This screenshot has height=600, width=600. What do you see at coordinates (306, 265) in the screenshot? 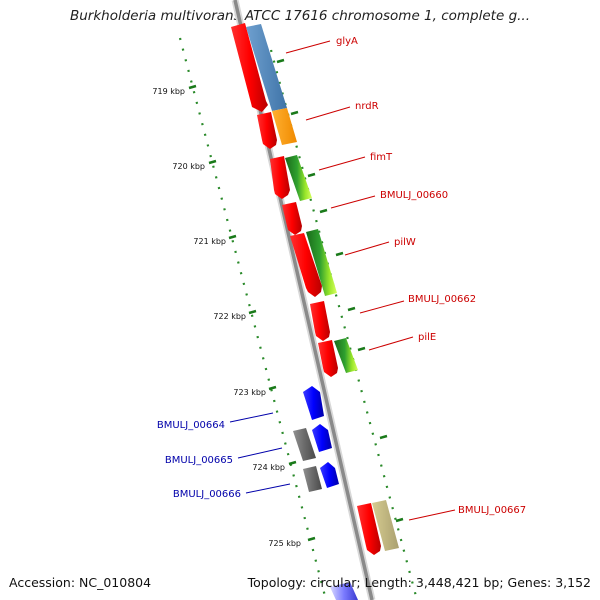
I see `gene-arrow-pilW` at bounding box center [306, 265].